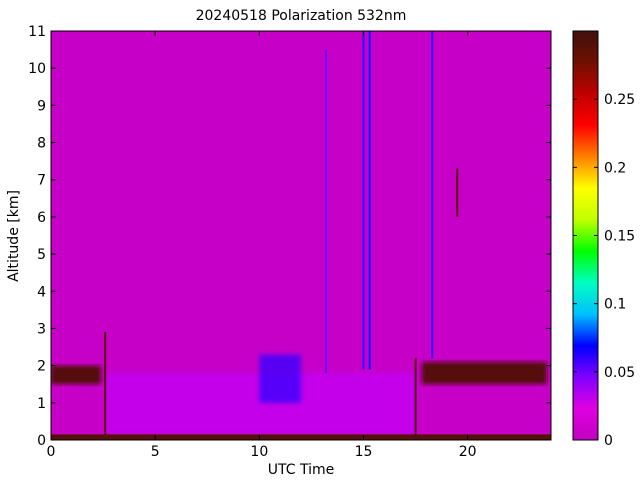 The width and height of the screenshot is (640, 480). I want to click on colorbar-tick-label: 0.2, so click(615, 168).